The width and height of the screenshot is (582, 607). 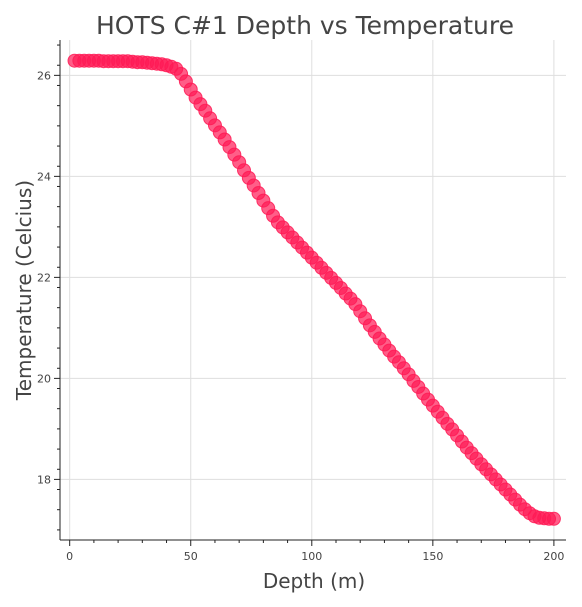 What do you see at coordinates (314, 581) in the screenshot?
I see `x-axis-label: Depth (m)` at bounding box center [314, 581].